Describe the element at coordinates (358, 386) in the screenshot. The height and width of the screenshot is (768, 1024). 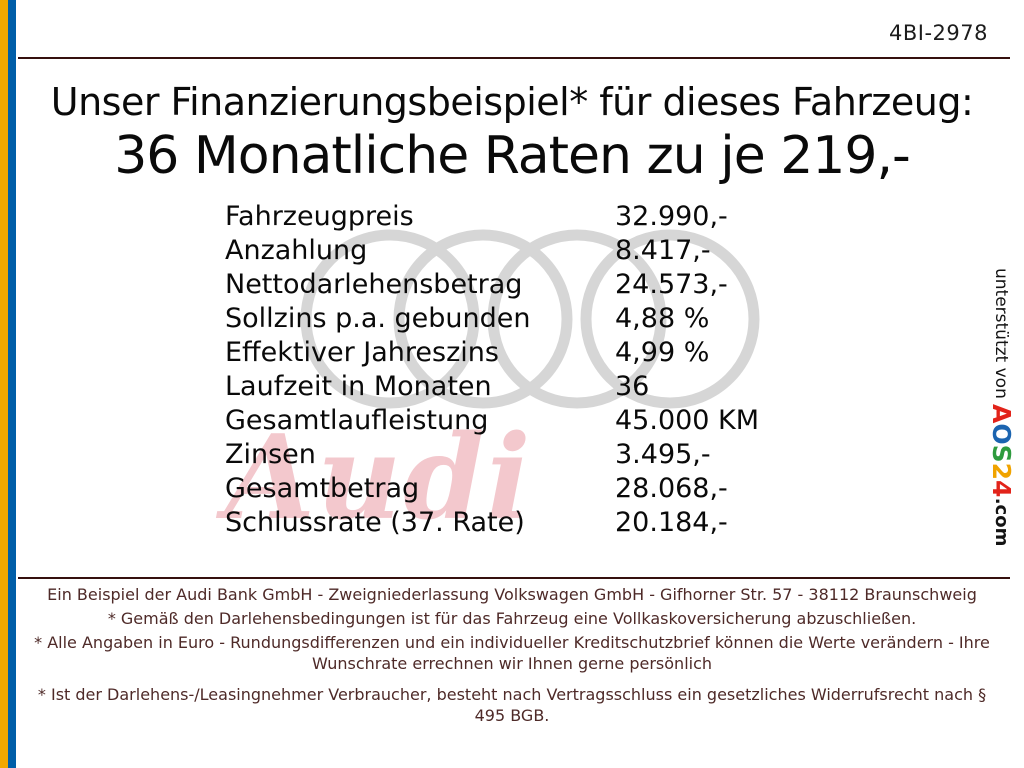
I see `row-label: Laufzeit in Monaten` at that location.